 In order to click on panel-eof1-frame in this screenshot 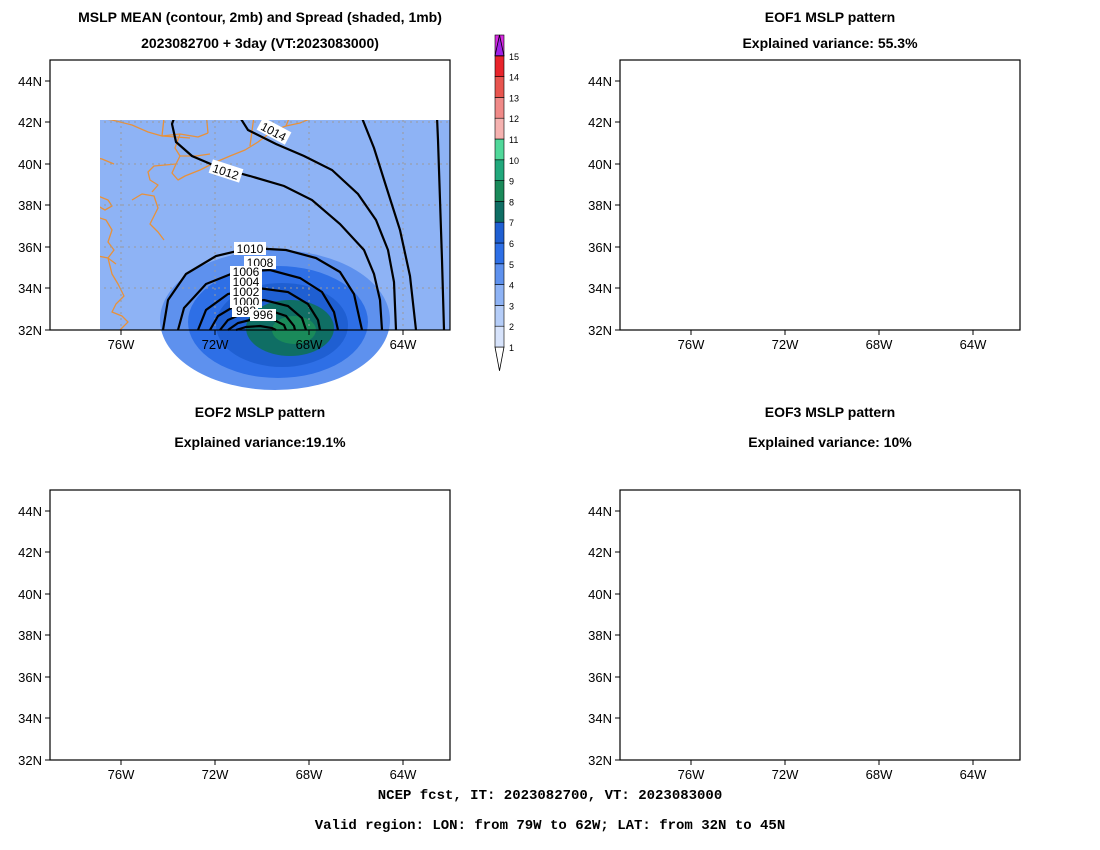, I will do `click(820, 195)`.